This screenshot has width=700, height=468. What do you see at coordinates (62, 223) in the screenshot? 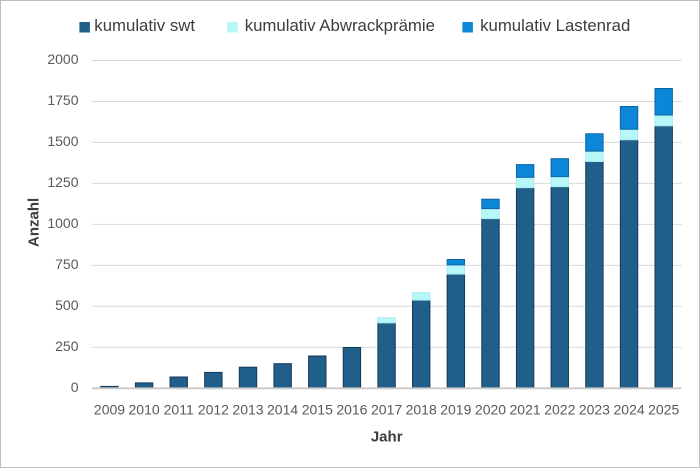
I see `svg-text: 1000` at bounding box center [62, 223].